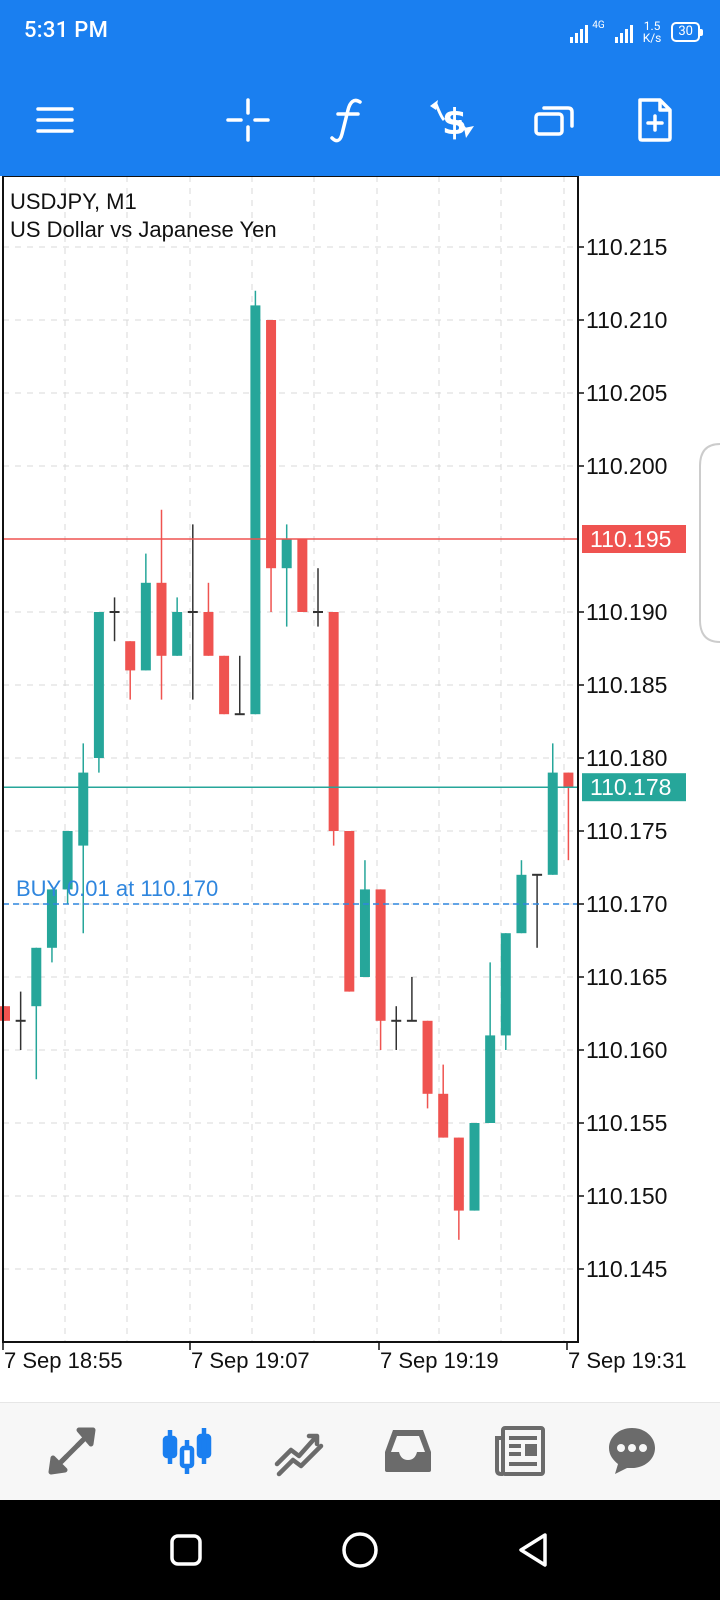 The width and height of the screenshot is (720, 1600). Describe the element at coordinates (66, 30) in the screenshot. I see `status-time: 5:31 PM` at that location.